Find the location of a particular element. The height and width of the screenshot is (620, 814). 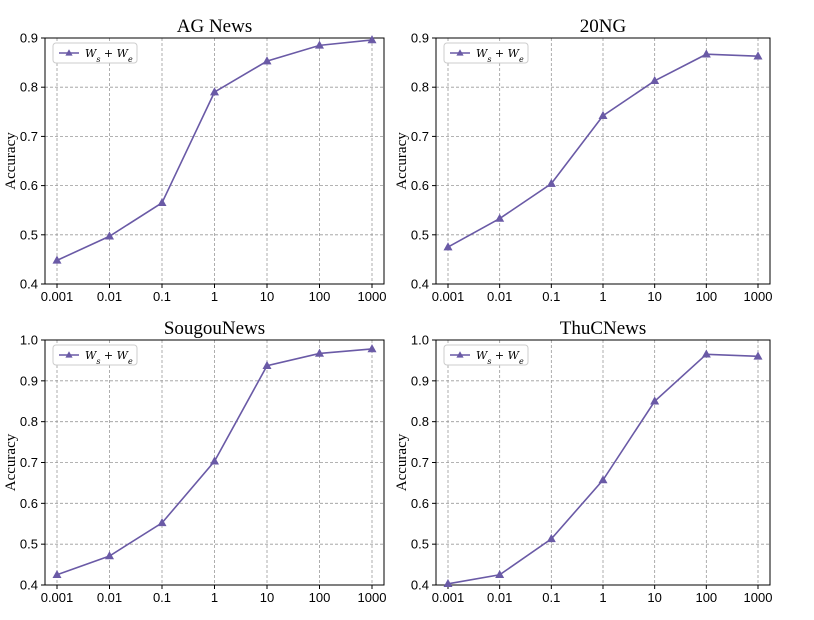

chart-title: SougouNews is located at coordinates (214, 328).